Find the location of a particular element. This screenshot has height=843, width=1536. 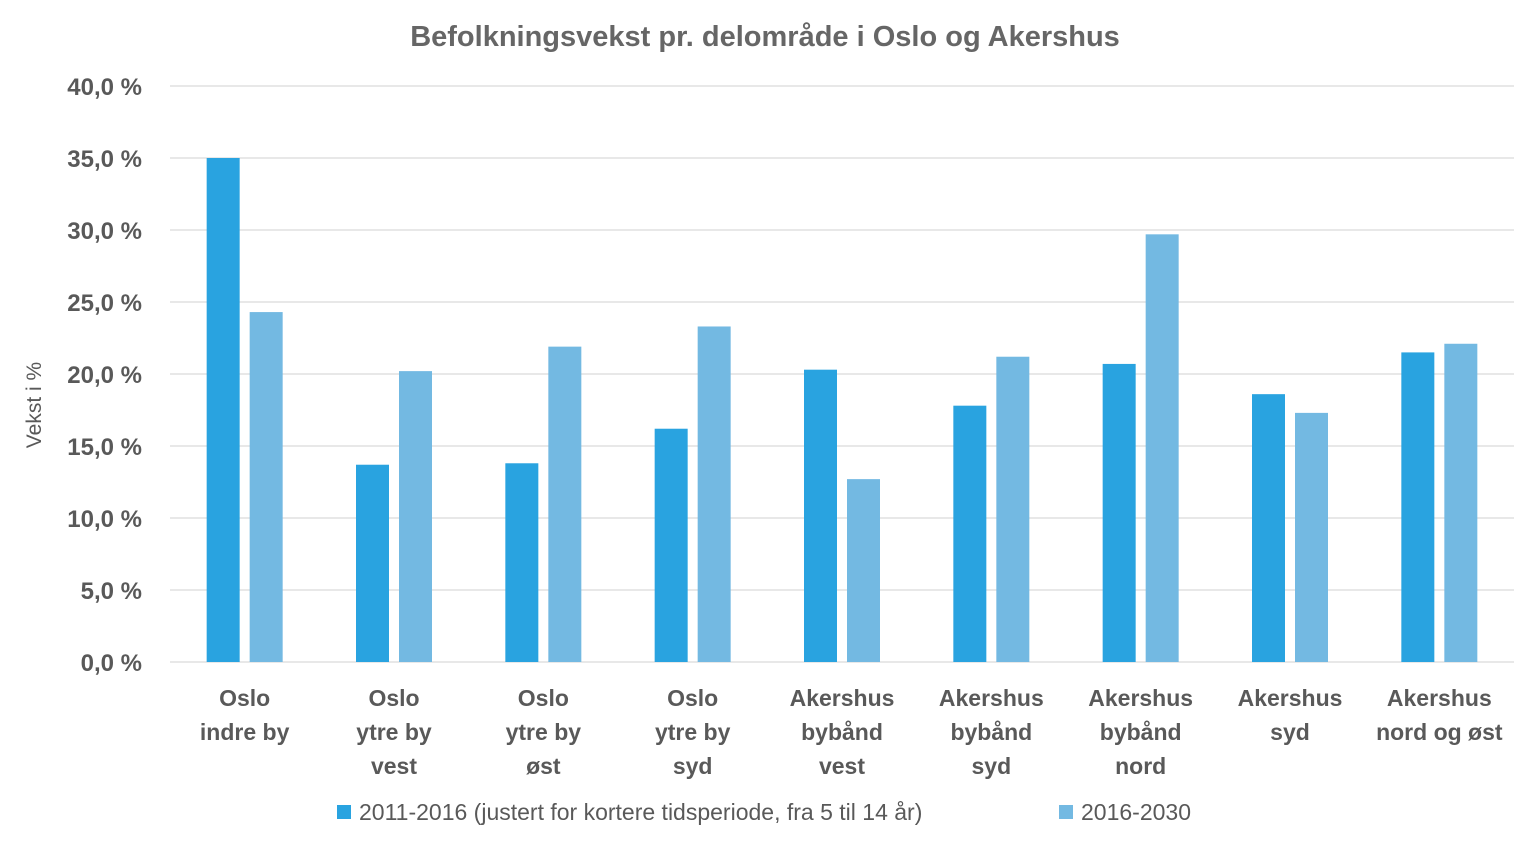

x-tick-label: nord is located at coordinates (1140, 766).